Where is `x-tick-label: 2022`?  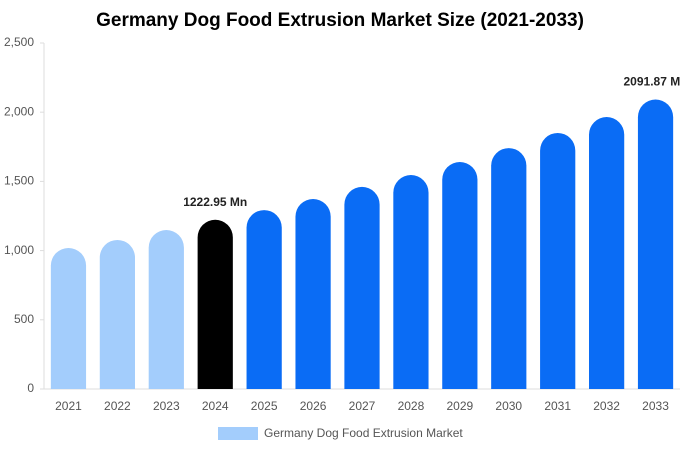 x-tick-label: 2022 is located at coordinates (117, 406).